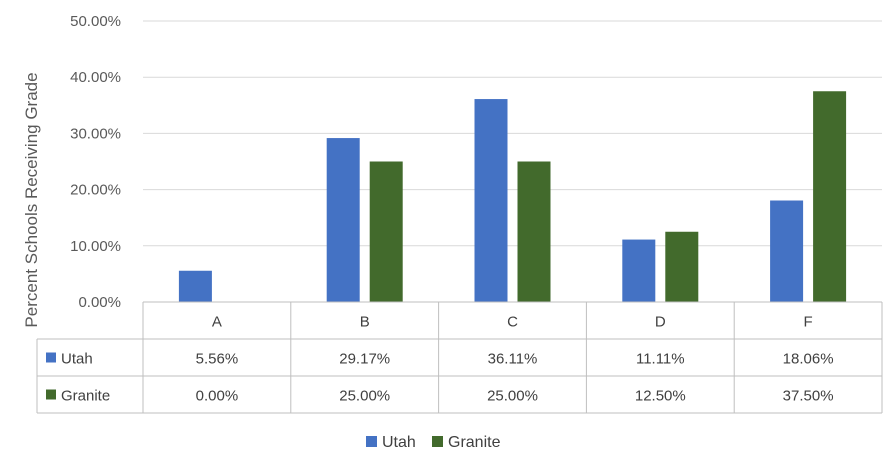 This screenshot has width=892, height=458. I want to click on table-series-name: Granite, so click(85, 396).